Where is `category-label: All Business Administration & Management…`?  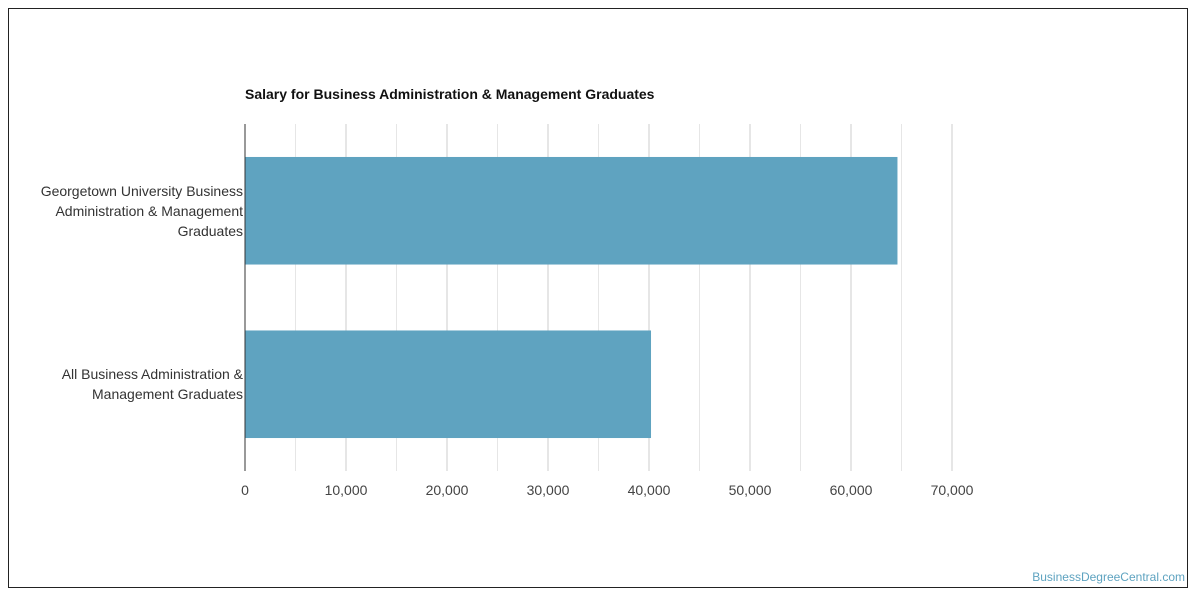
category-label: All Business Administration & Management… is located at coordinates (152, 384).